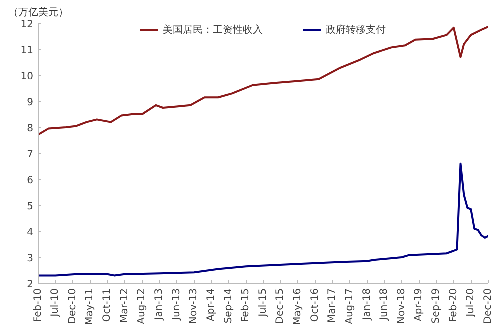 This screenshot has width=500, height=328. What do you see at coordinates (56, 303) in the screenshot?
I see `x-tick-label: Jul-10` at bounding box center [56, 303].